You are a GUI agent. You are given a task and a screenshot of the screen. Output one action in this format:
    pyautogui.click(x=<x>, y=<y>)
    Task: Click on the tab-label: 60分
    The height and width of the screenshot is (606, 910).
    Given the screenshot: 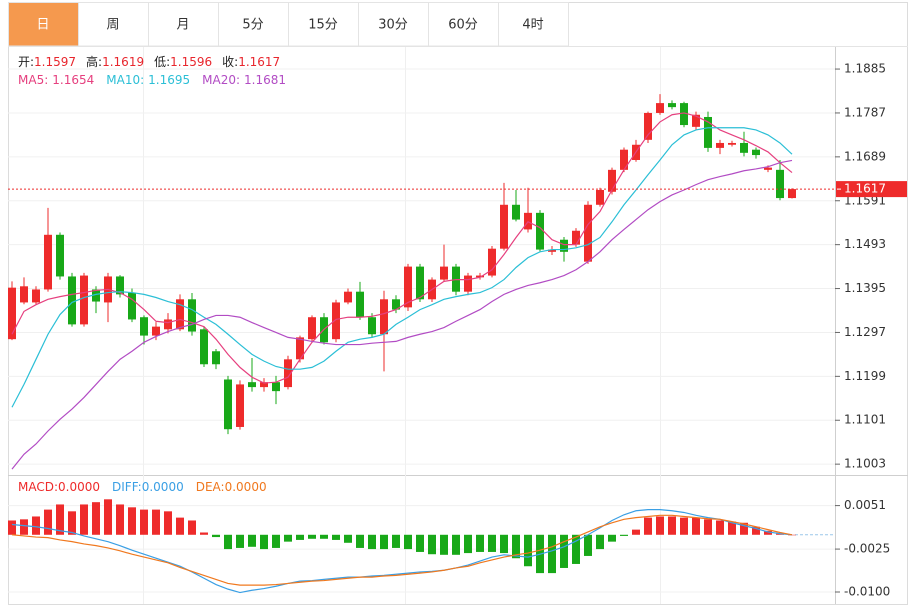 What is the action you would take?
    pyautogui.click(x=463, y=25)
    